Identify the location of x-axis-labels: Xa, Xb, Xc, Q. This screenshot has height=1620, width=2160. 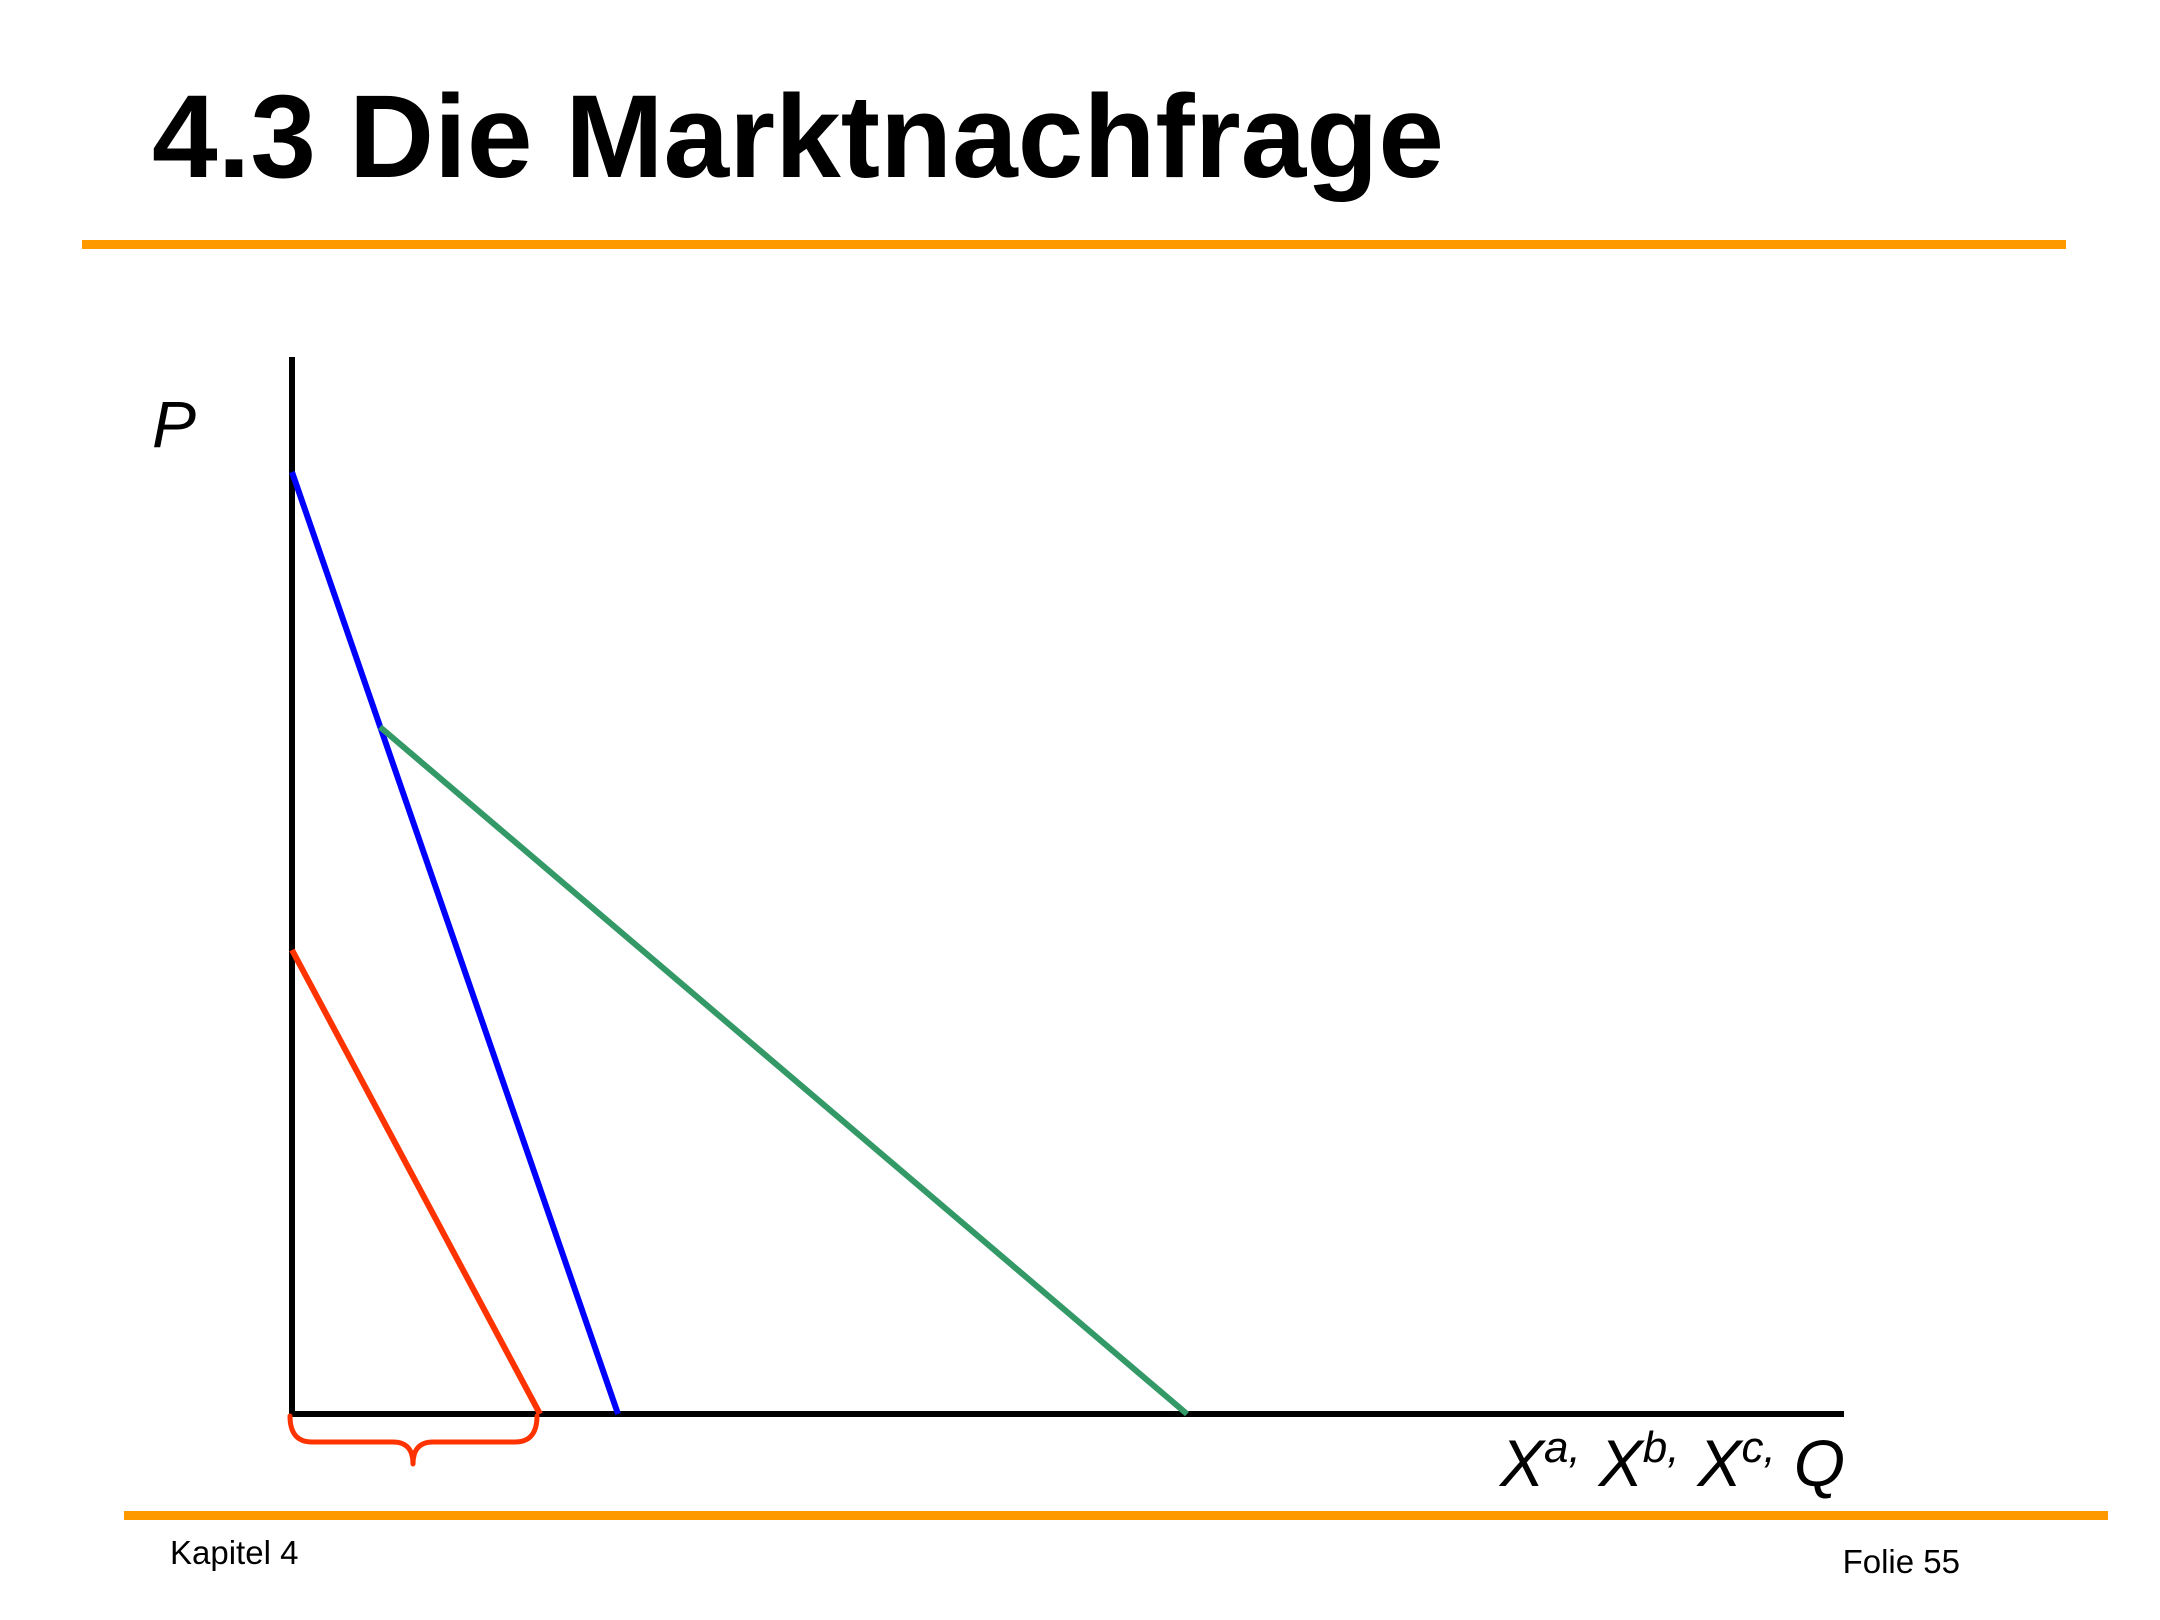
(1671, 1461).